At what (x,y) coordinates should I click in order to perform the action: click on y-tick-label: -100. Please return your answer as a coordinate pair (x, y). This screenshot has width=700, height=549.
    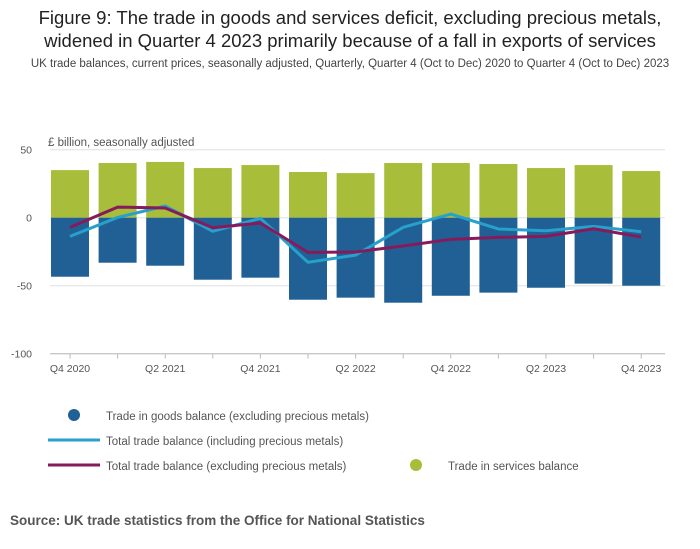
    Looking at the image, I should click on (21, 355).